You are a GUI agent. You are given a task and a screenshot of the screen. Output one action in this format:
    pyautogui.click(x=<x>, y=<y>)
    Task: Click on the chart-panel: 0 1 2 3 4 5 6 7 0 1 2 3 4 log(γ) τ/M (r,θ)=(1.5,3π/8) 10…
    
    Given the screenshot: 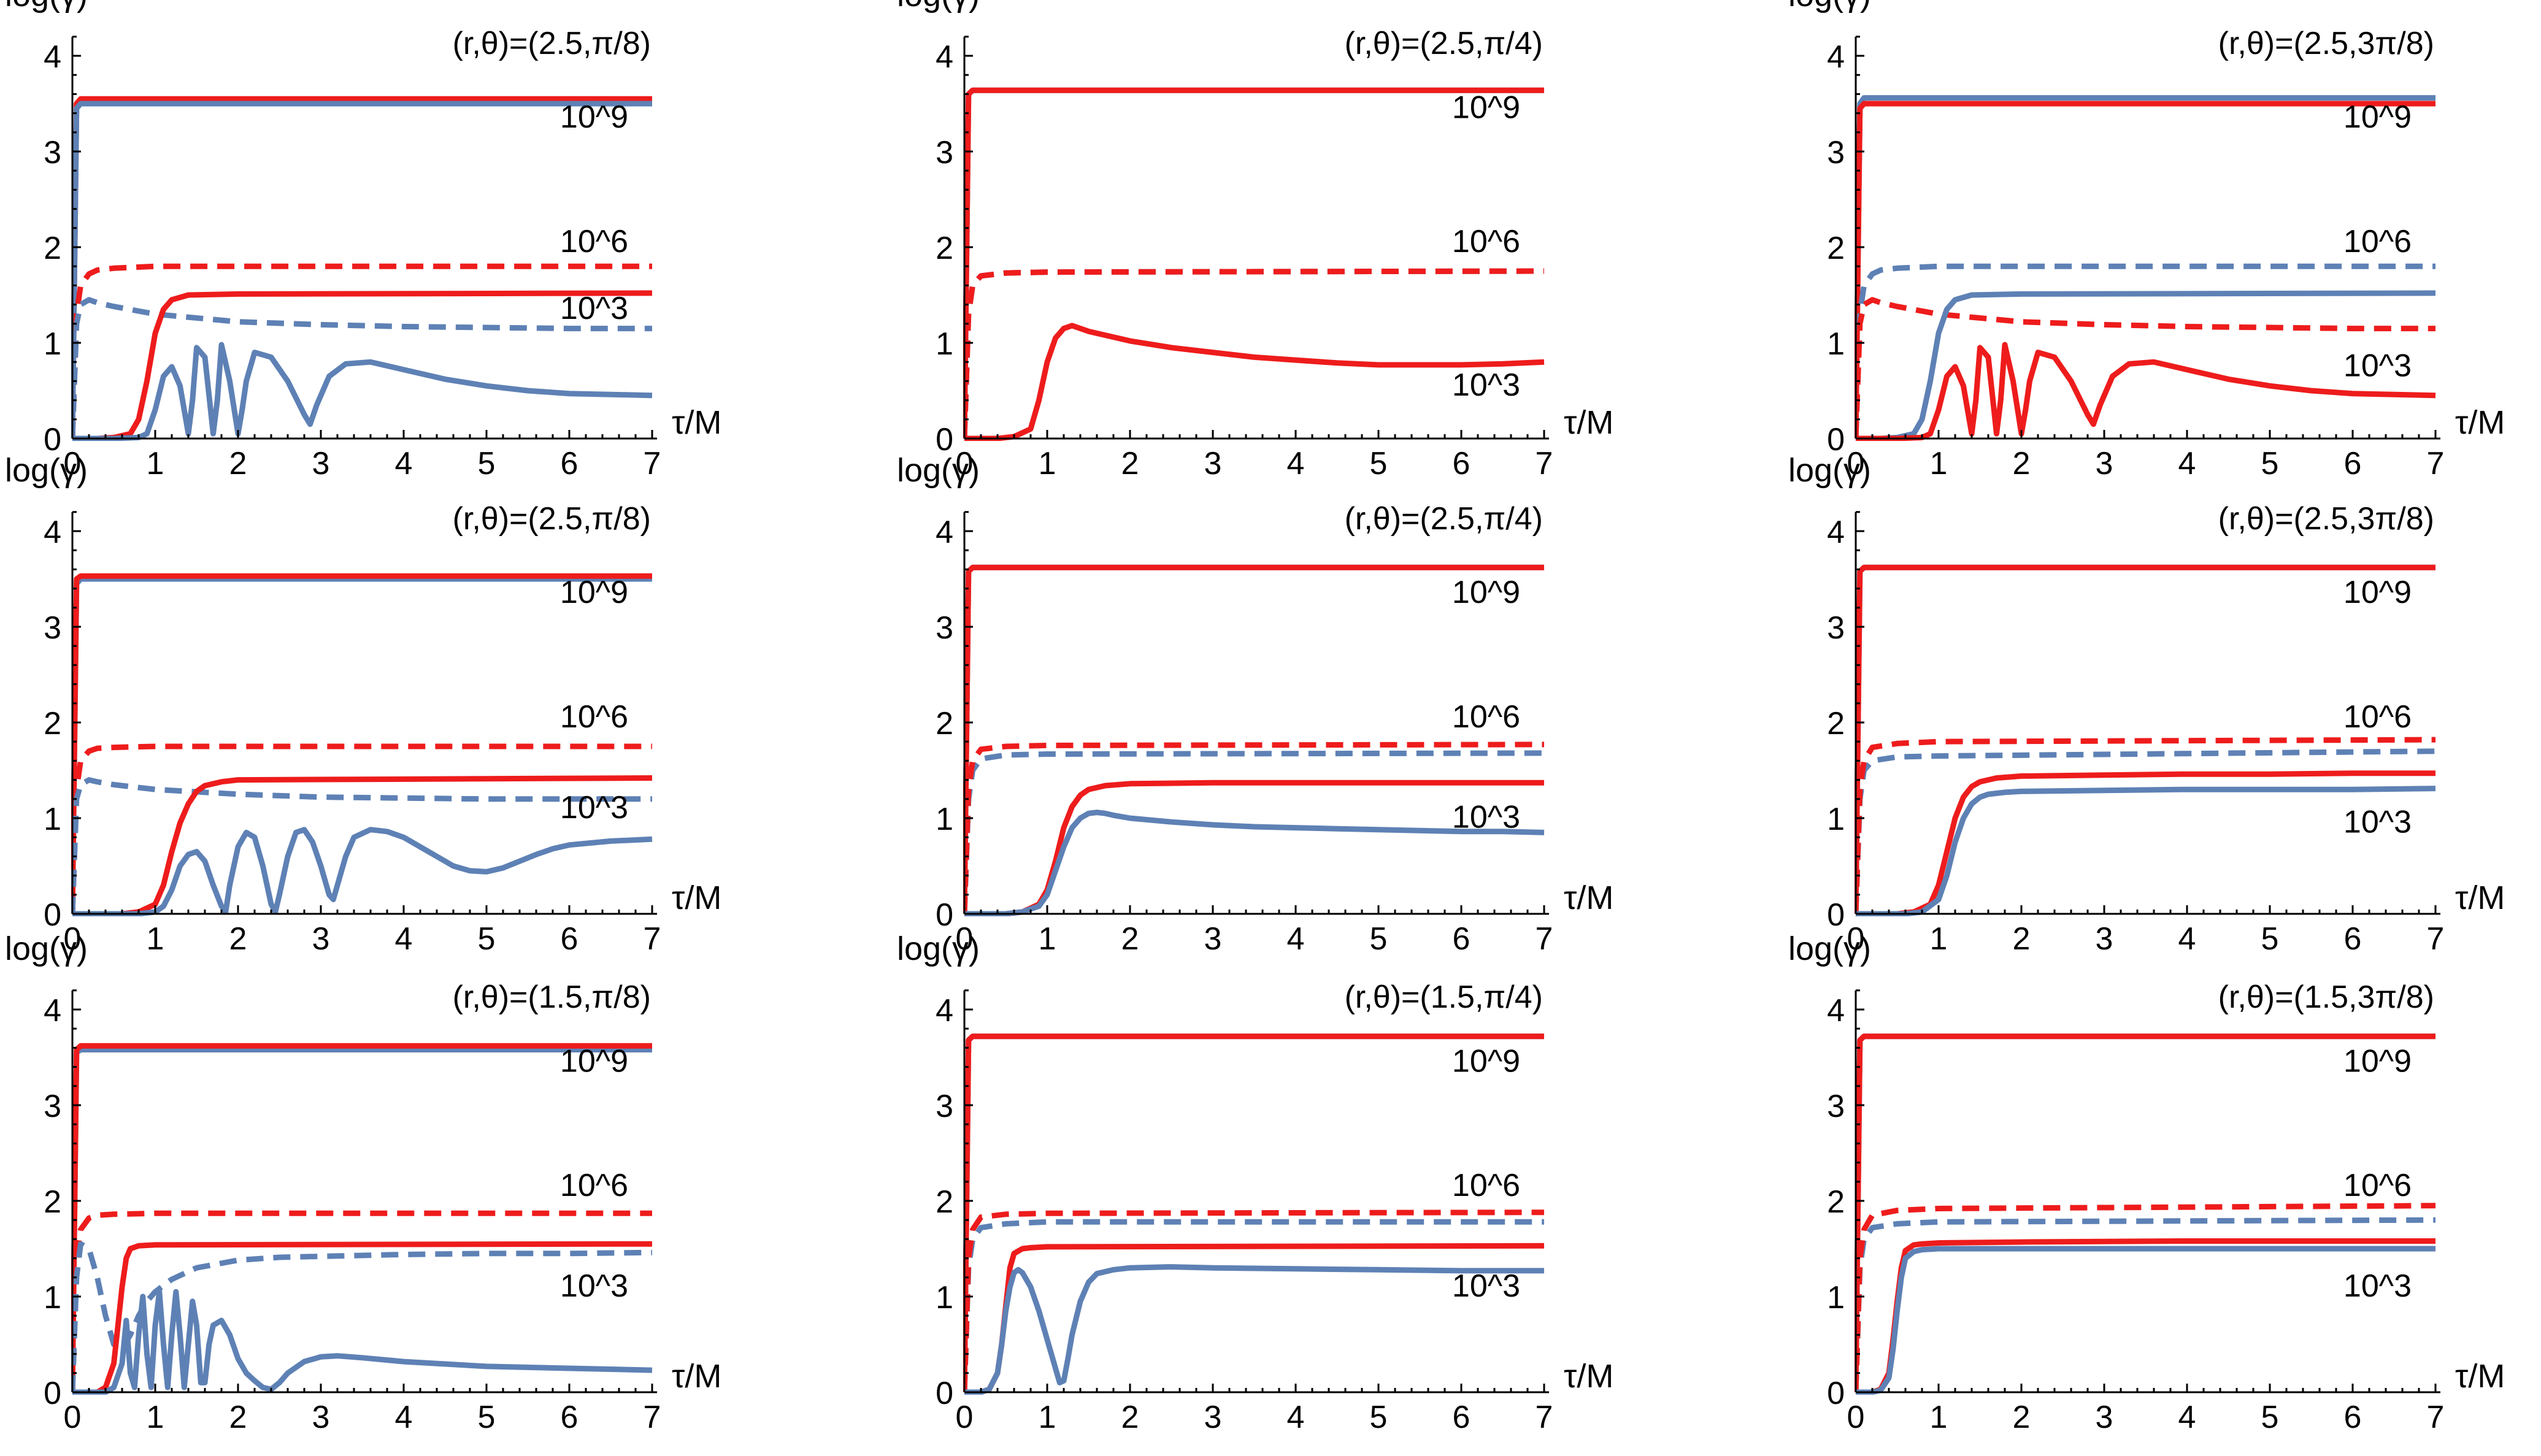 What is the action you would take?
    pyautogui.click(x=2146, y=1182)
    